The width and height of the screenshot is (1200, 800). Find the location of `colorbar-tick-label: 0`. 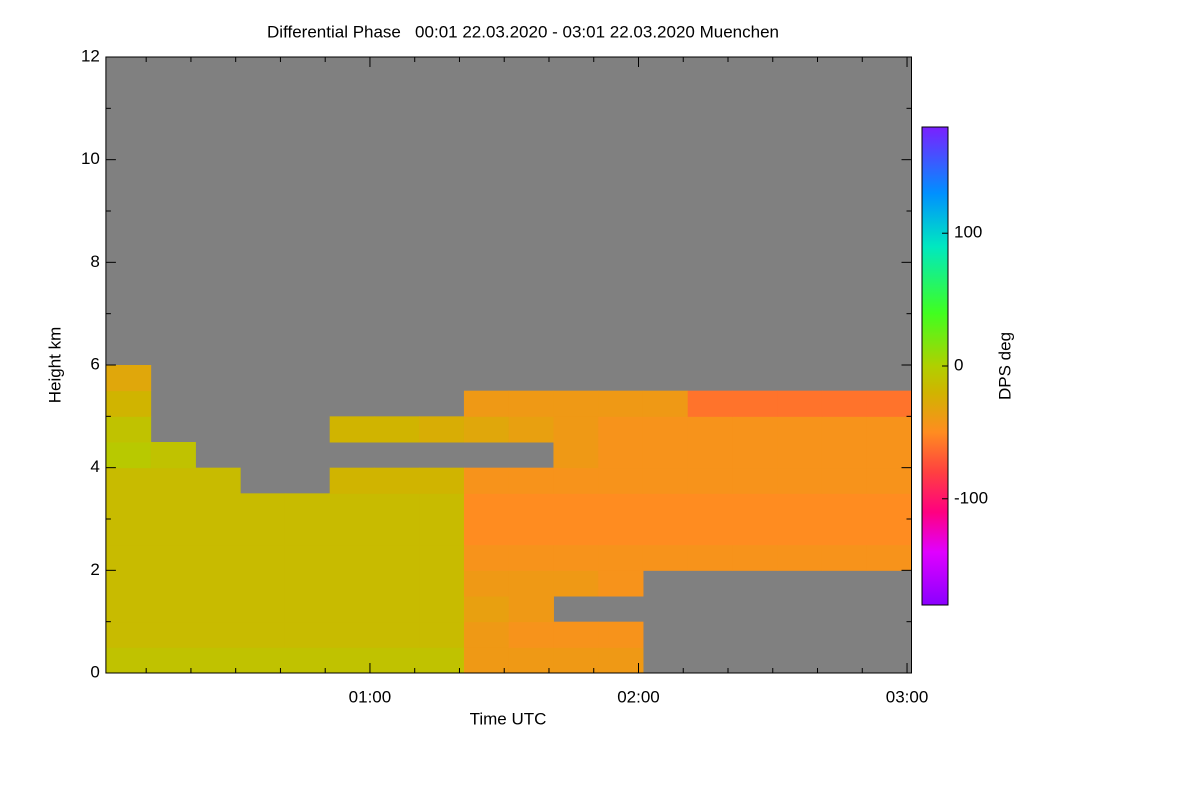

colorbar-tick-label: 0 is located at coordinates (958, 364).